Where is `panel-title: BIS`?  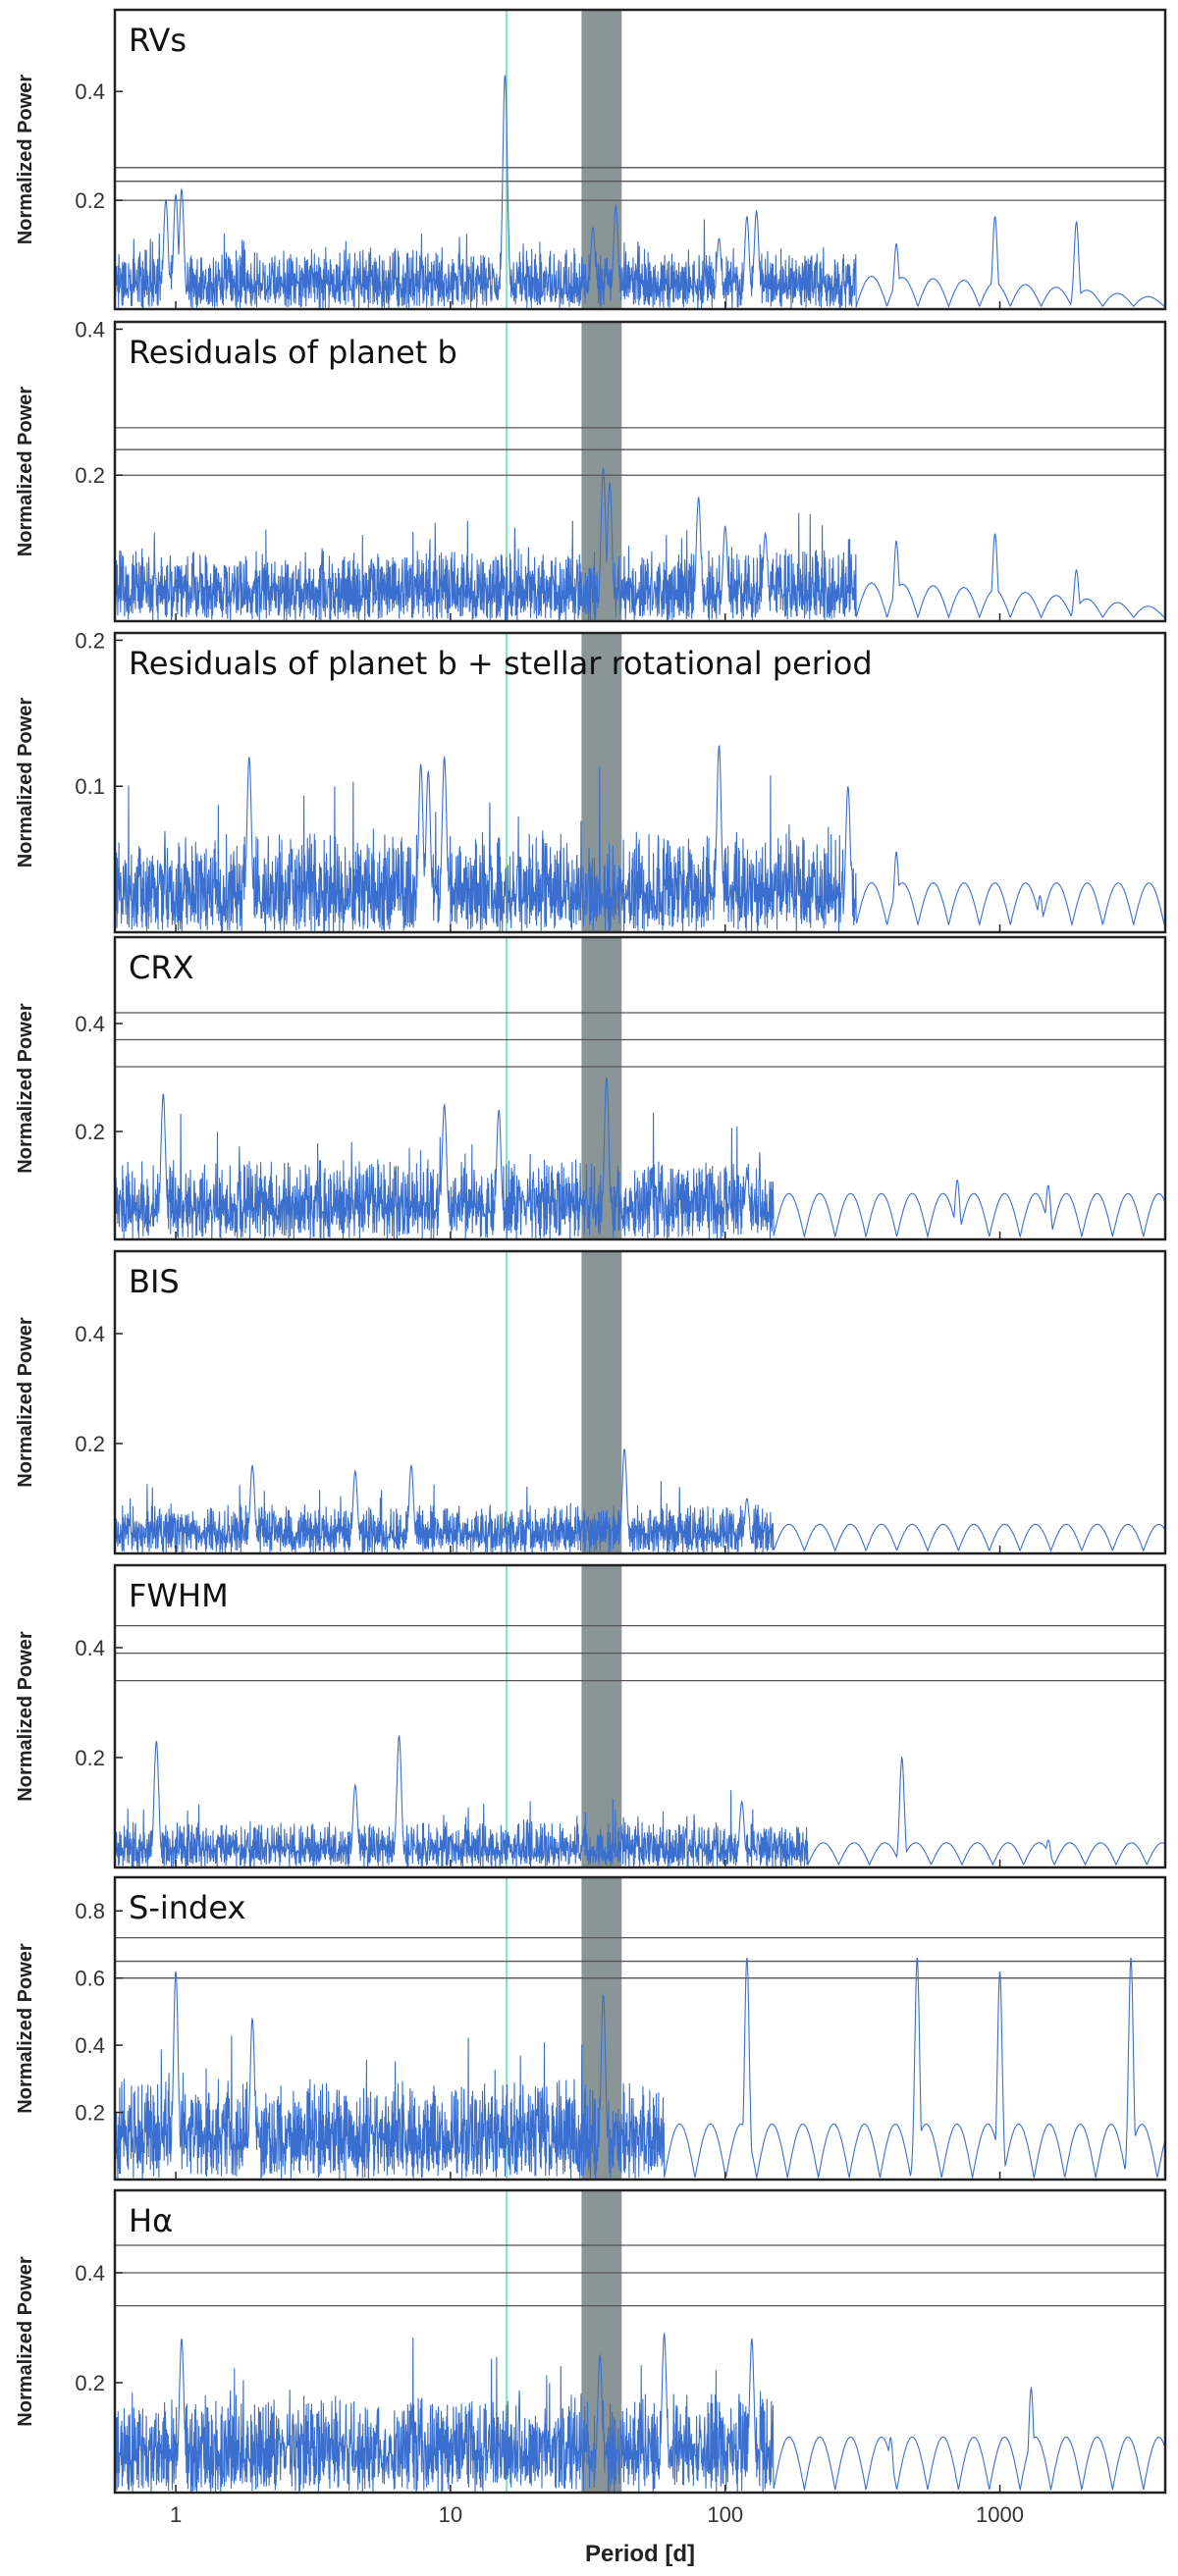
panel-title: BIS is located at coordinates (155, 1281).